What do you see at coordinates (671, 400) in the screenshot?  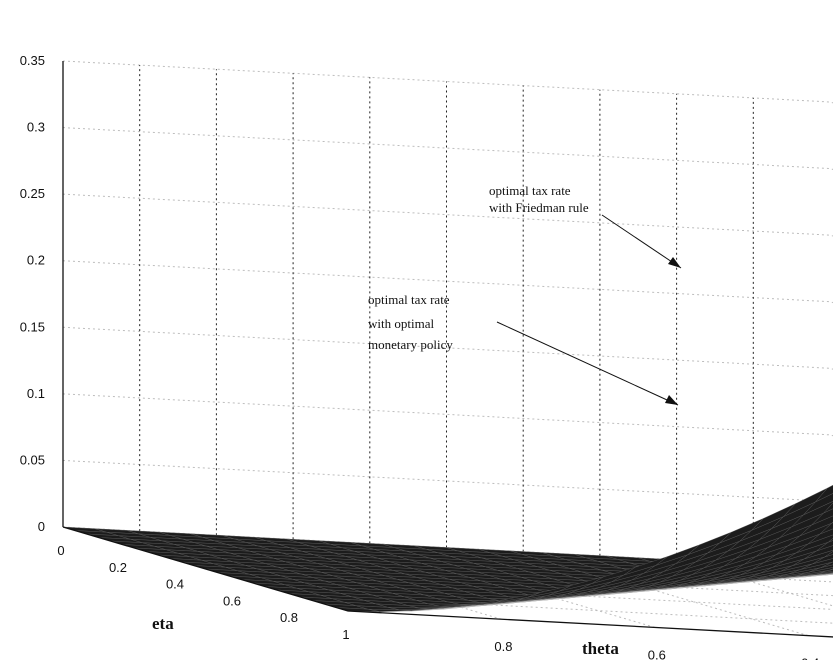 I see `annotation-optimal-arrowhead` at bounding box center [671, 400].